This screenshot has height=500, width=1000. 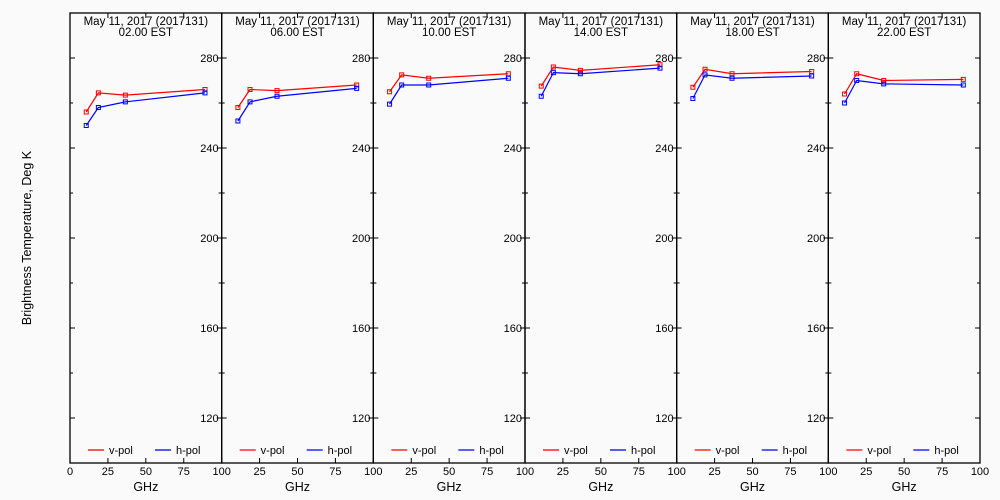 What do you see at coordinates (297, 33) in the screenshot?
I see `panel-subtitle: 06.00 EST` at bounding box center [297, 33].